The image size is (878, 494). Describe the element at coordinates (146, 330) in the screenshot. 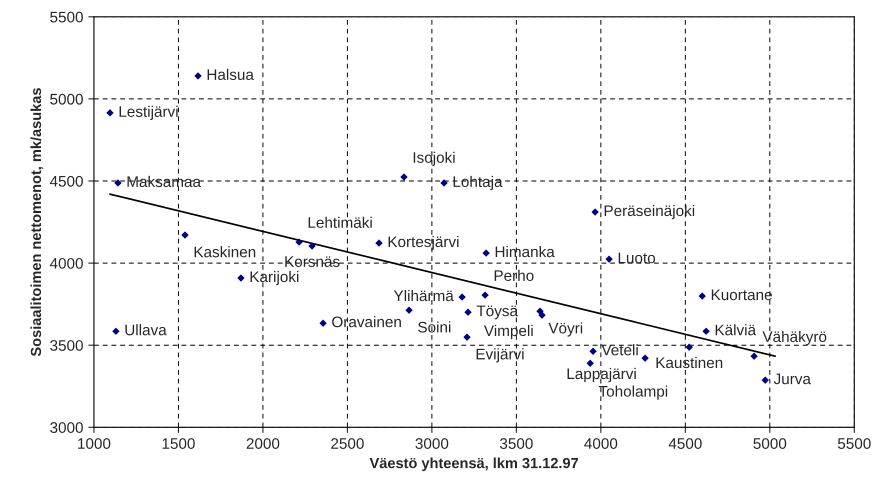

I see `annotation: Ullava` at that location.